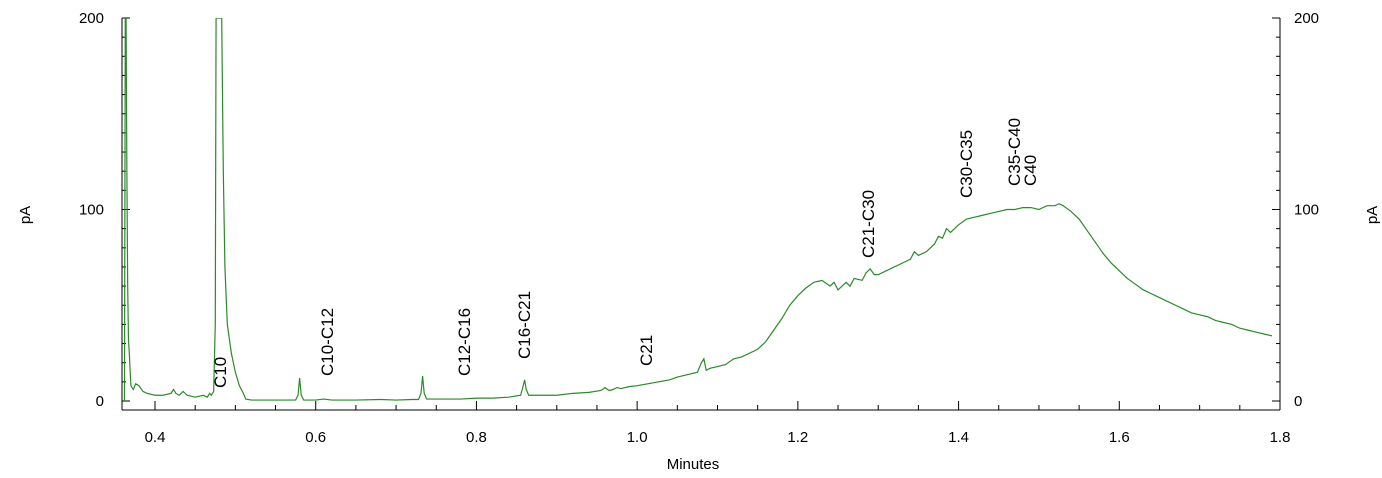  What do you see at coordinates (25, 215) in the screenshot?
I see `y-axis-title-left: pA` at bounding box center [25, 215].